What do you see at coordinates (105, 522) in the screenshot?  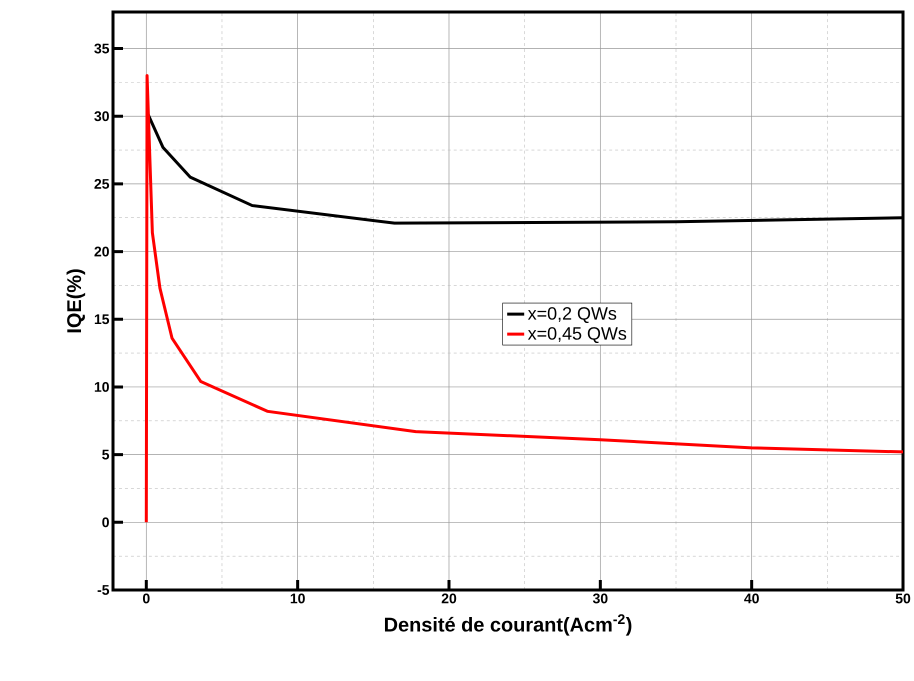 I see `y-tick-label: 0` at bounding box center [105, 522].